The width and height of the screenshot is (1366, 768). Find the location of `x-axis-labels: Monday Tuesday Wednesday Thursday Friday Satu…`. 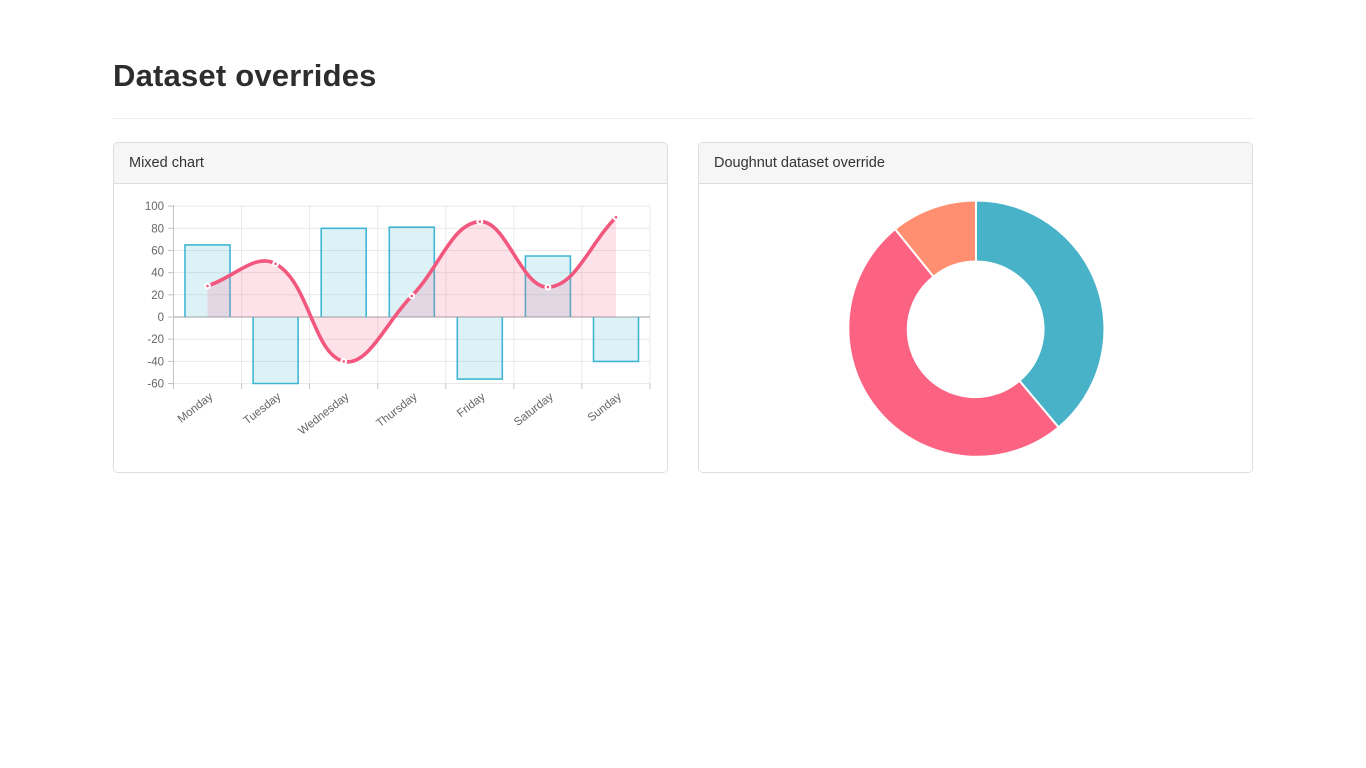

x-axis-labels: Monday Tuesday Wednesday Thursday Friday Satu… is located at coordinates (400, 414).